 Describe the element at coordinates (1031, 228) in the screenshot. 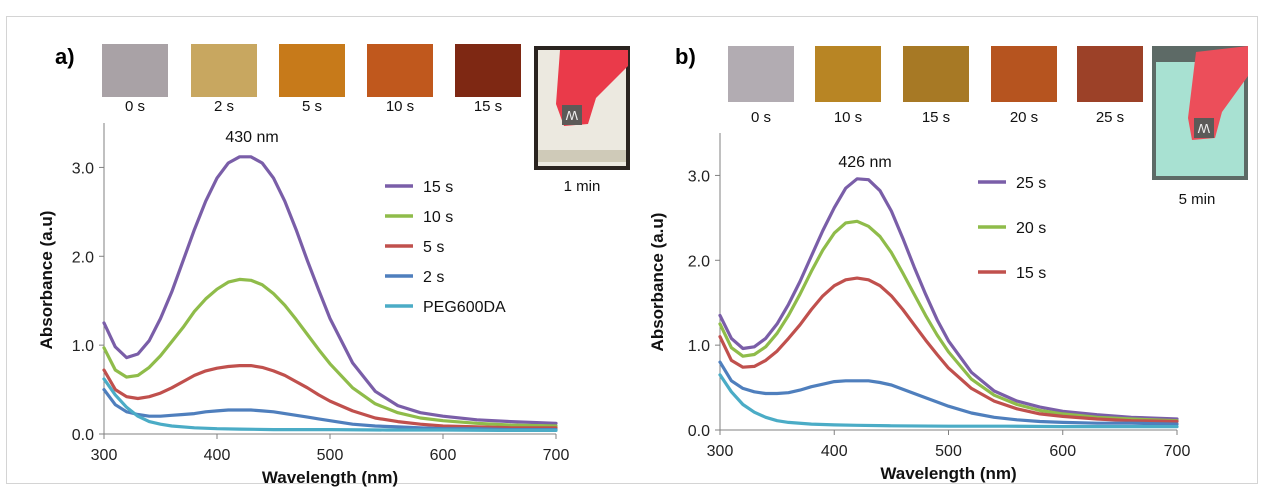

I see `legend-label: 20 s` at that location.